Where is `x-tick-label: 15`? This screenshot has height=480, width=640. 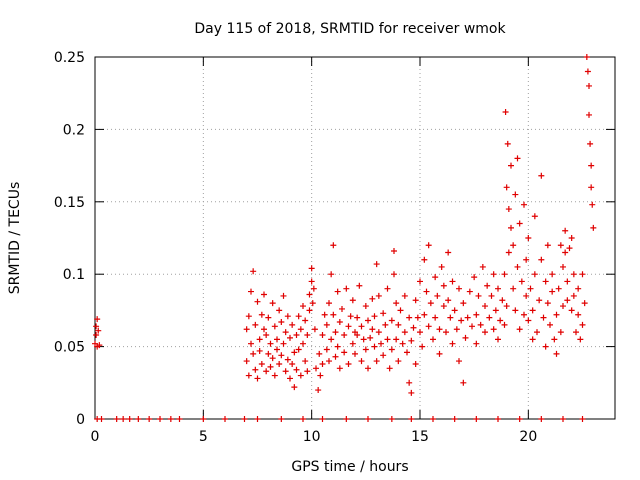 x-tick-label: 15 is located at coordinates (420, 437).